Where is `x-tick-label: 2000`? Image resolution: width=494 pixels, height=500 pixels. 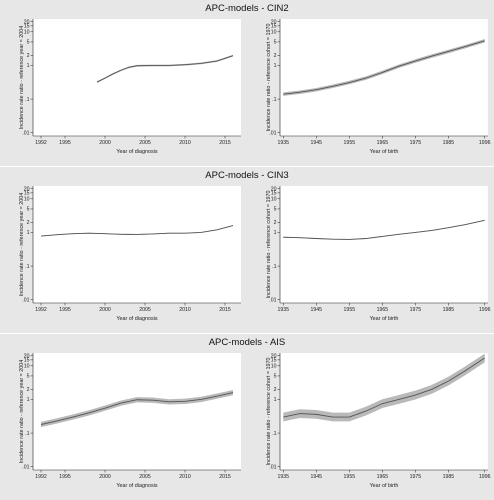
x-tick-label: 2000 is located at coordinates (105, 143).